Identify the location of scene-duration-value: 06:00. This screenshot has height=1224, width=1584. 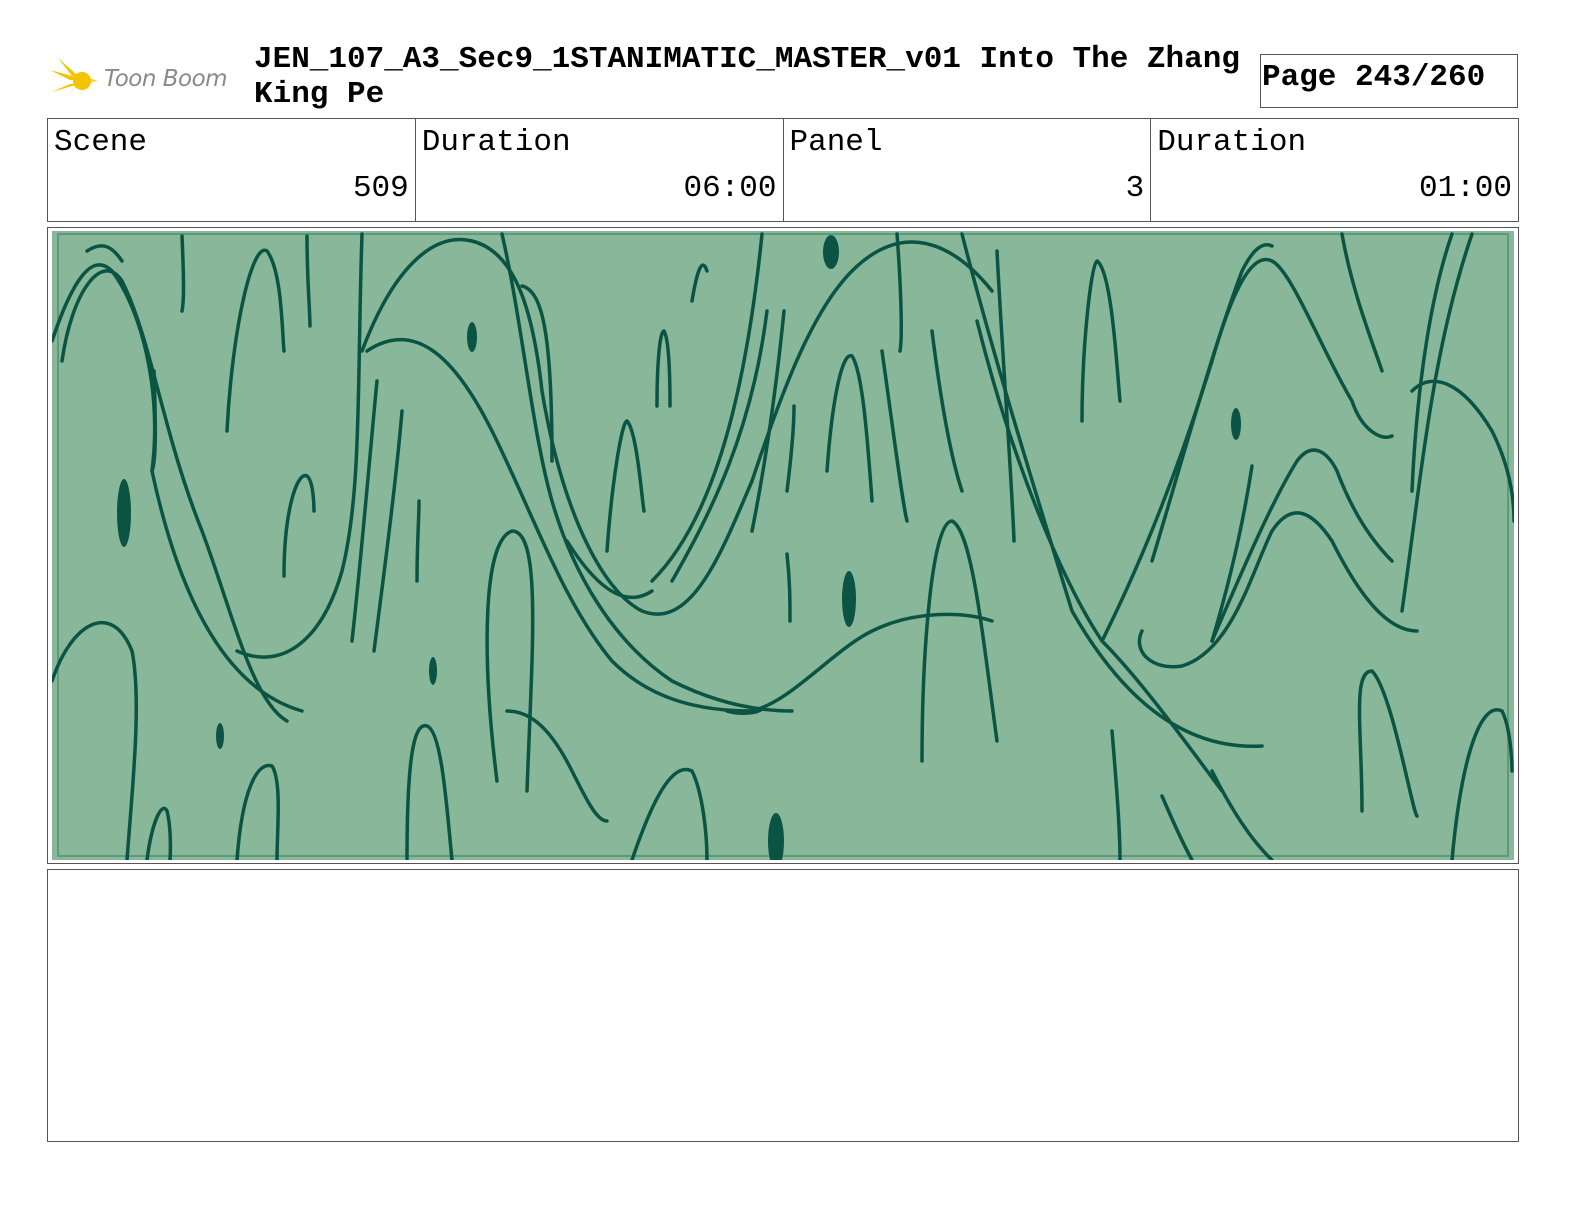
(730, 188).